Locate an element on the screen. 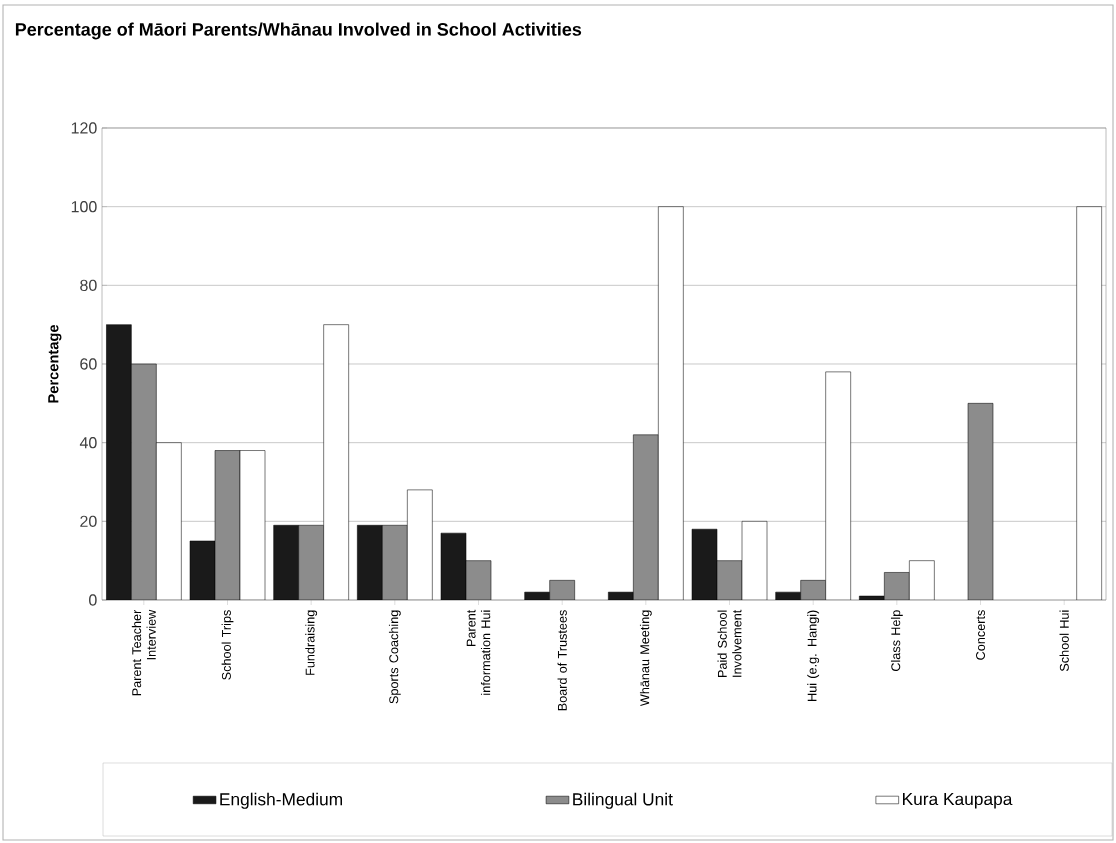 The image size is (1116, 843). y-tick-label: 120 is located at coordinates (84, 128).